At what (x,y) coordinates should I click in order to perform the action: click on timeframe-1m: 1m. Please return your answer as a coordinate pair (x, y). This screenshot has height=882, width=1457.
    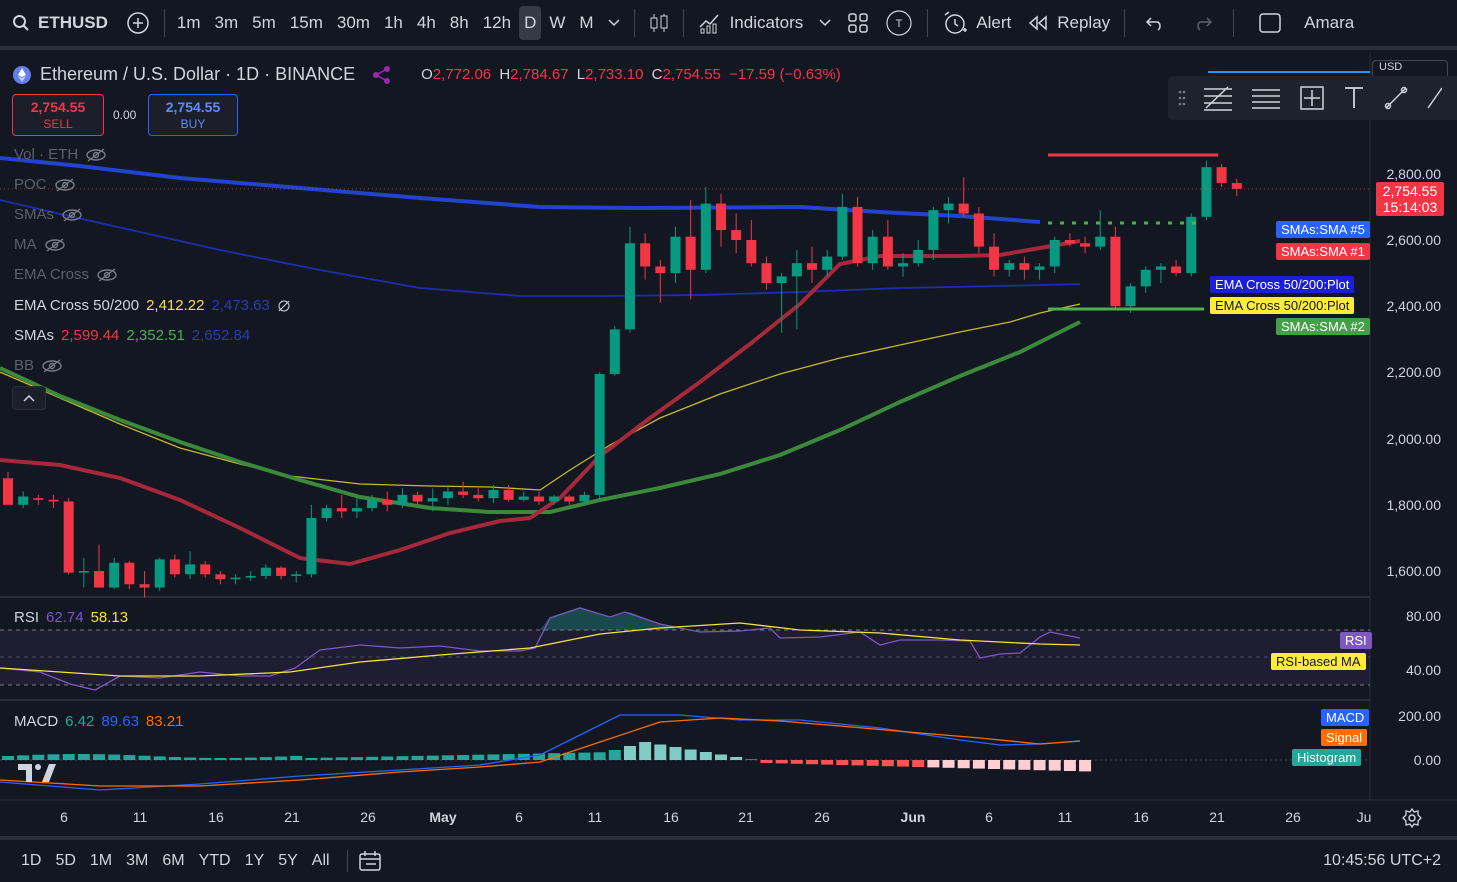
    Looking at the image, I should click on (188, 22).